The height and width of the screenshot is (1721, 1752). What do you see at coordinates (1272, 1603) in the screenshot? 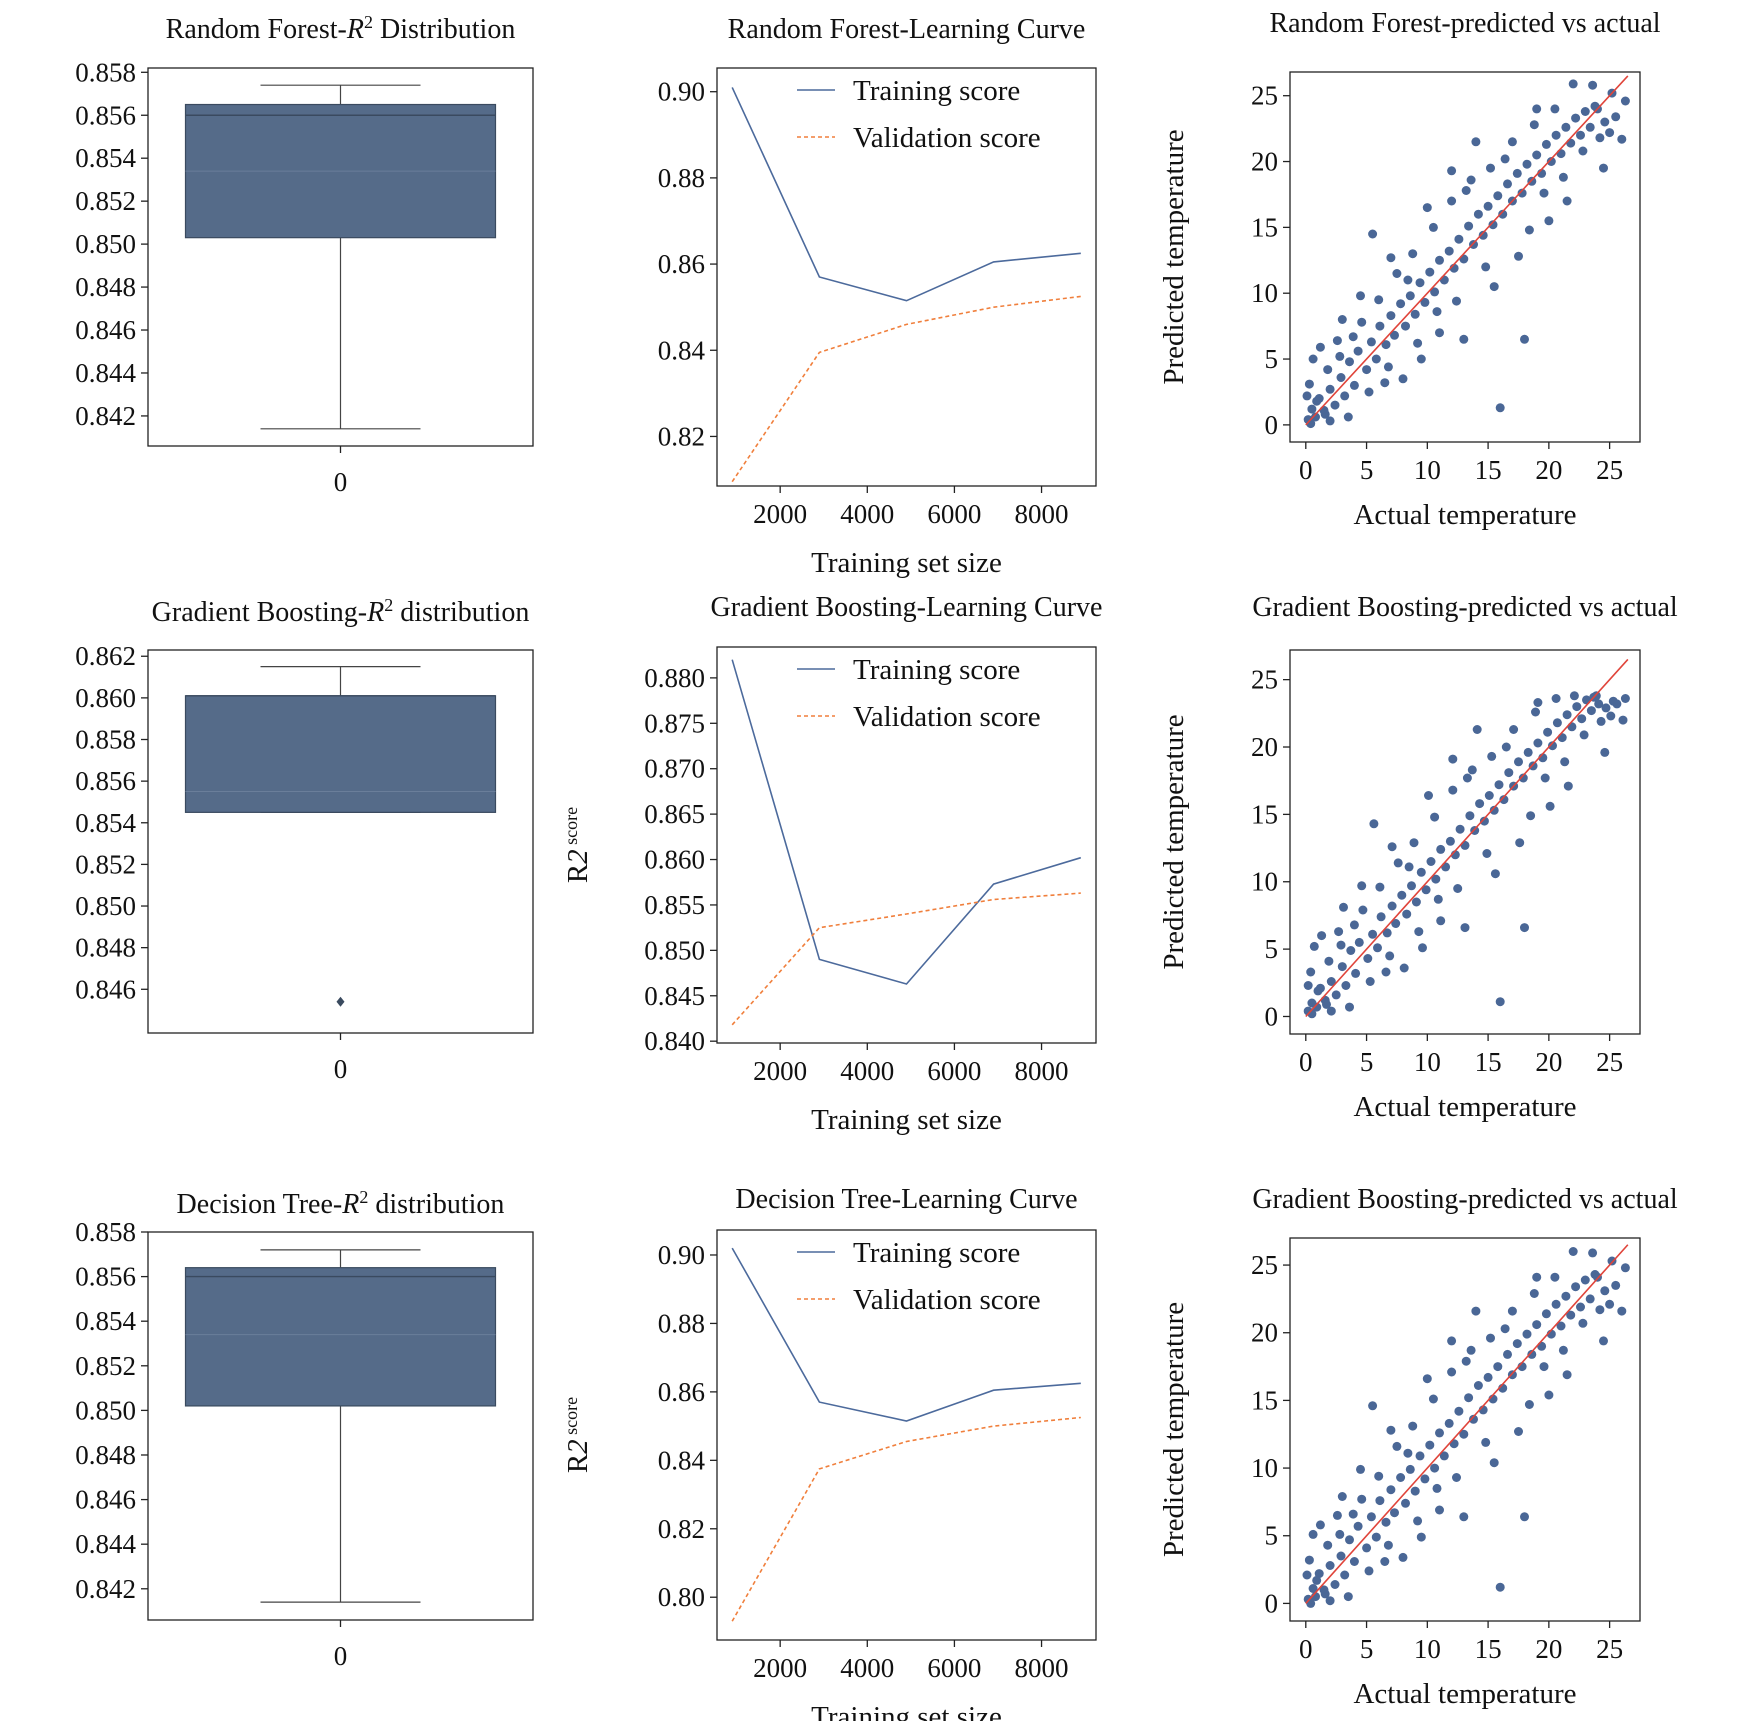
I see `y-tick-label: 0` at bounding box center [1272, 1603].